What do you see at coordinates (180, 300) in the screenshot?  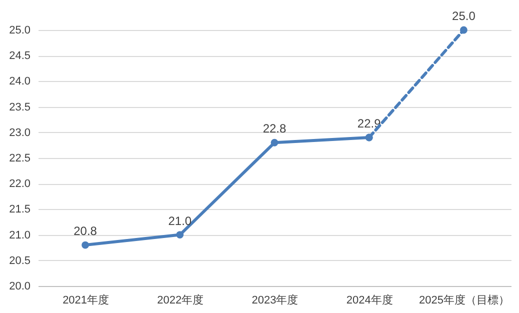 I see `x-tick-label: 2022年度` at bounding box center [180, 300].